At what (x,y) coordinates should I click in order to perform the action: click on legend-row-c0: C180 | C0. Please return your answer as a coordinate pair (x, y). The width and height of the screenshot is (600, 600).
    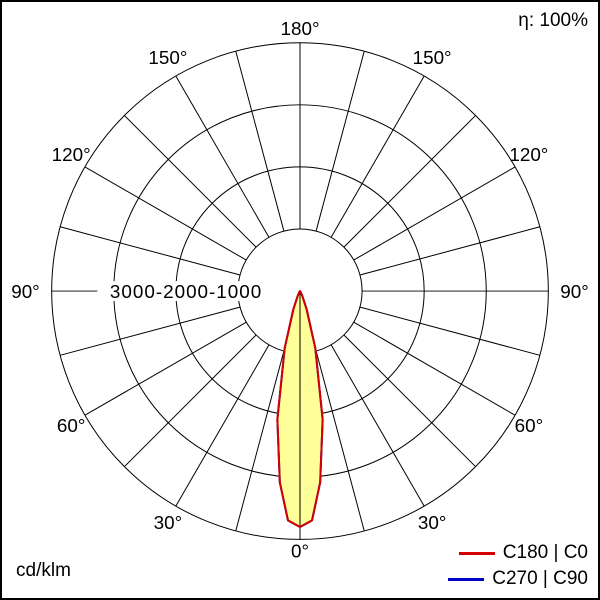
    Looking at the image, I should click on (523, 553).